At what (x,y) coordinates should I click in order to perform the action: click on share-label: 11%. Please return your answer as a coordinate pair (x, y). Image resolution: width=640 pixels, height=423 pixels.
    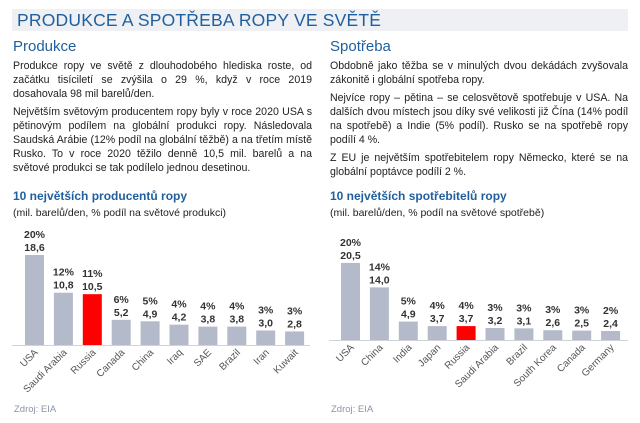
    Looking at the image, I should click on (92, 274).